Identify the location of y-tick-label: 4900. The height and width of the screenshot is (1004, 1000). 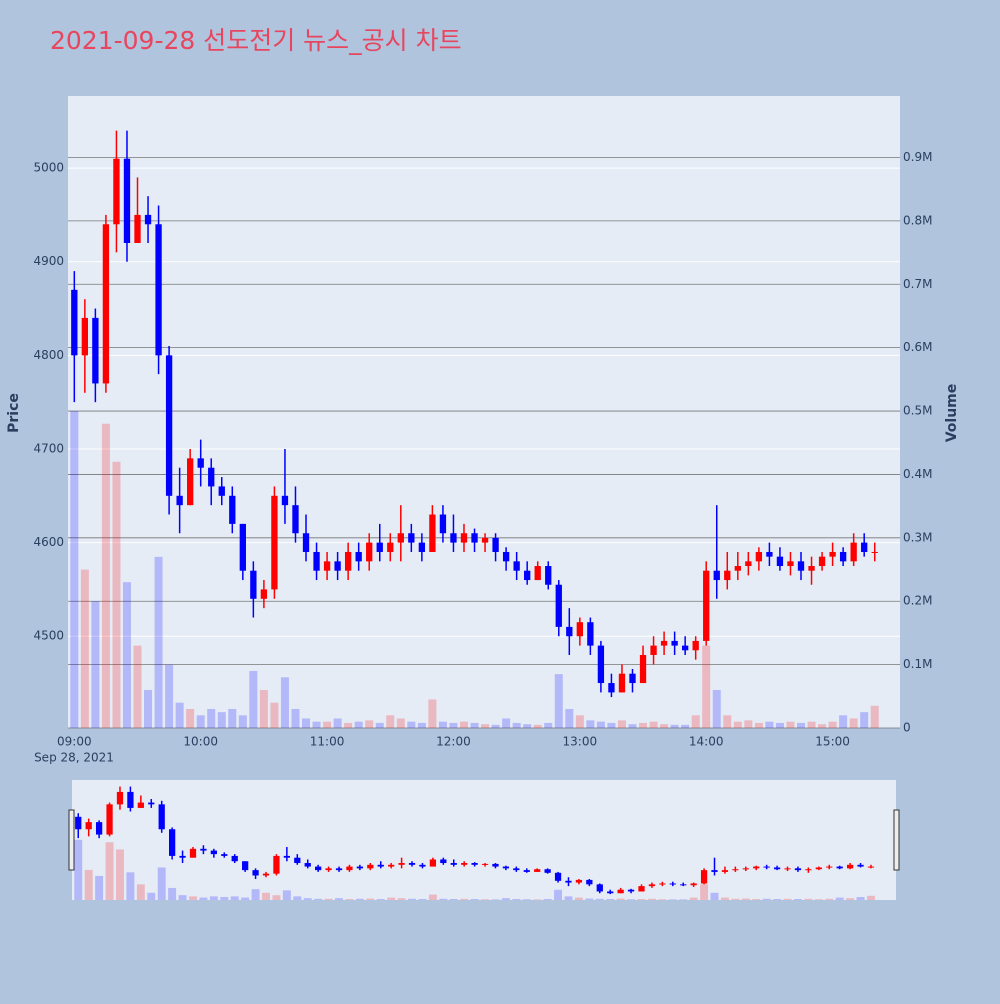
(48, 261).